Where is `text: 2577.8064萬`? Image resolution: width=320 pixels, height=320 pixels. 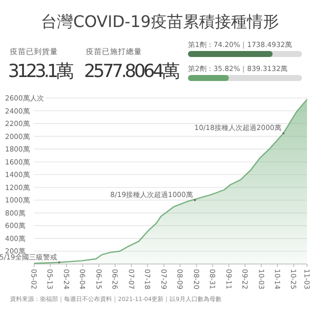
text: 2577.8064萬 is located at coordinates (132, 71).